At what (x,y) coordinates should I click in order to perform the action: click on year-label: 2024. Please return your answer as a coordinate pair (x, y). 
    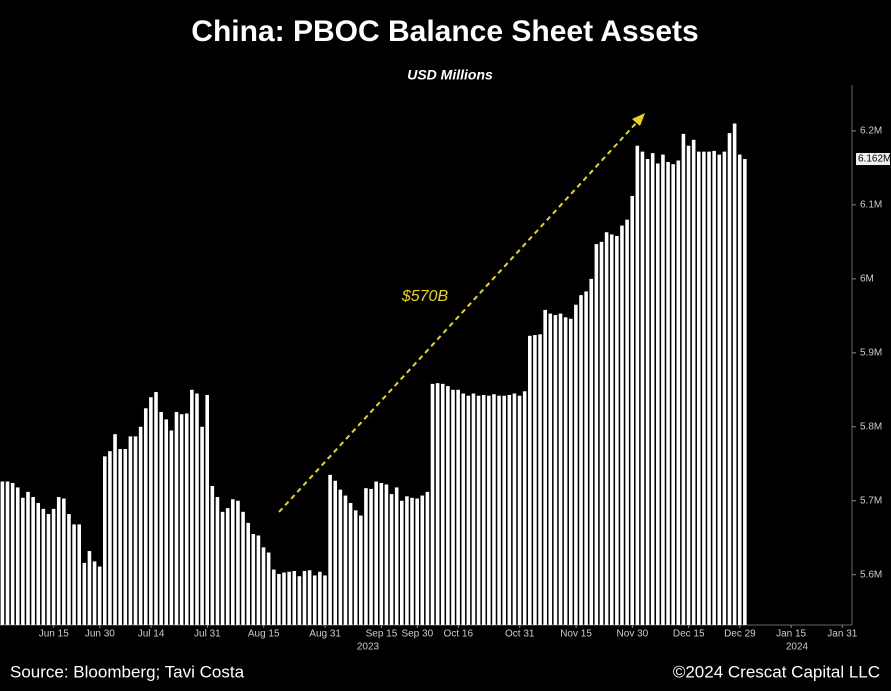
    Looking at the image, I should click on (797, 647).